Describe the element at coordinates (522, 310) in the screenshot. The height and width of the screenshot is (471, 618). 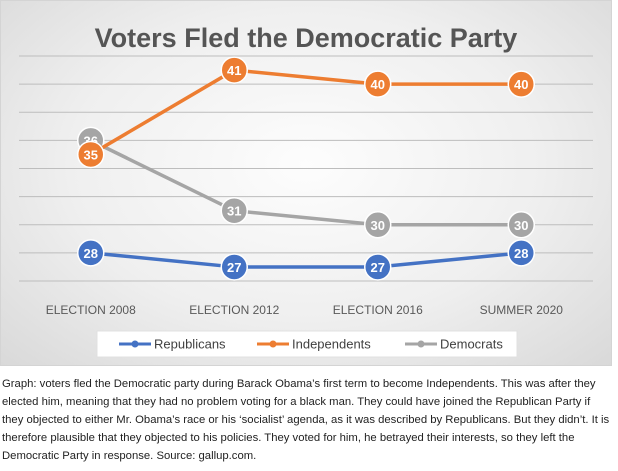
I see `x-tick-label: SUMMER 2020` at that location.